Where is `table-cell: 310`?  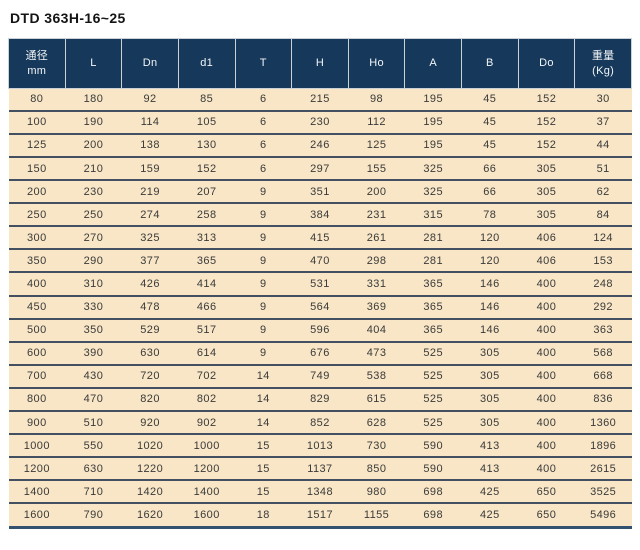
table-cell: 310 is located at coordinates (93, 284).